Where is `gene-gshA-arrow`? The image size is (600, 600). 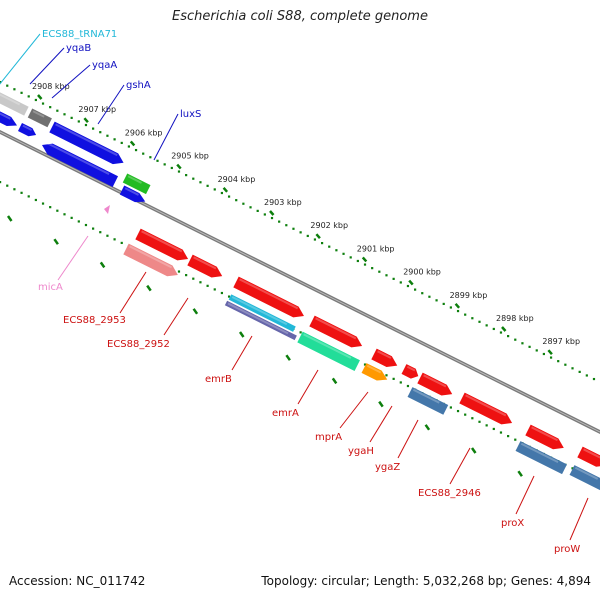 gene-gshA-arrow is located at coordinates (86, 143).